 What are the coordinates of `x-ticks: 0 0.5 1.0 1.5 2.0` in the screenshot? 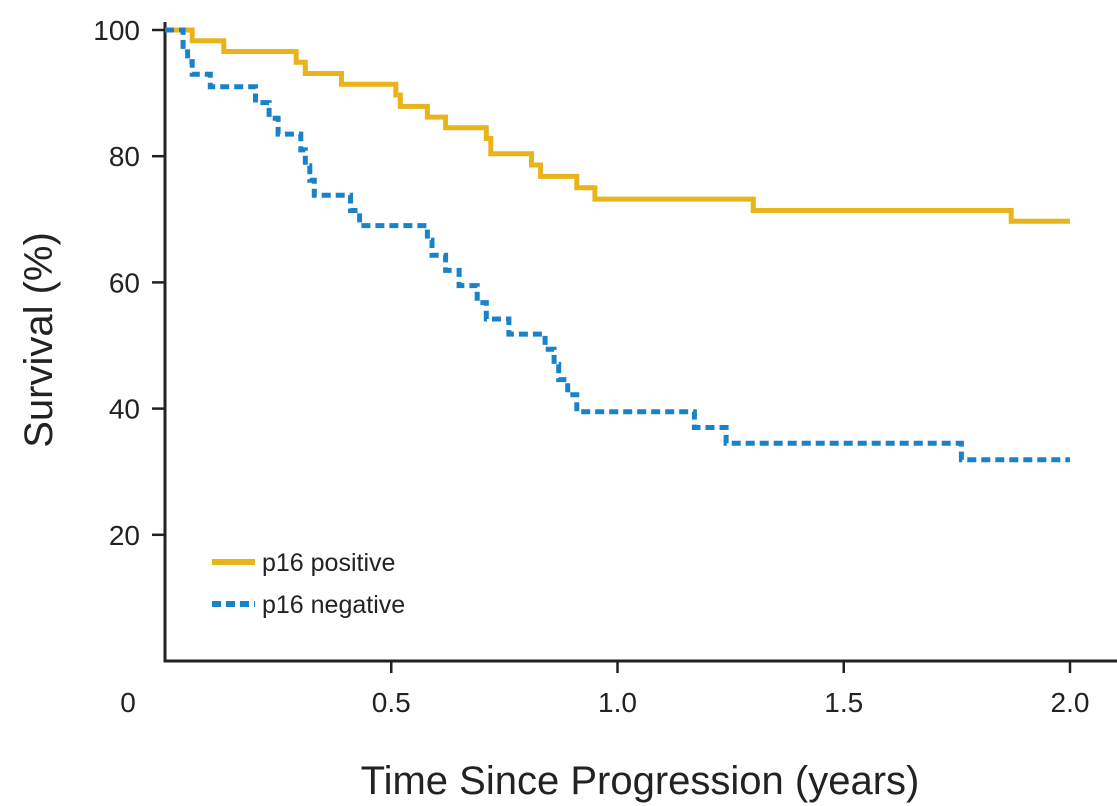 It's located at (604, 689).